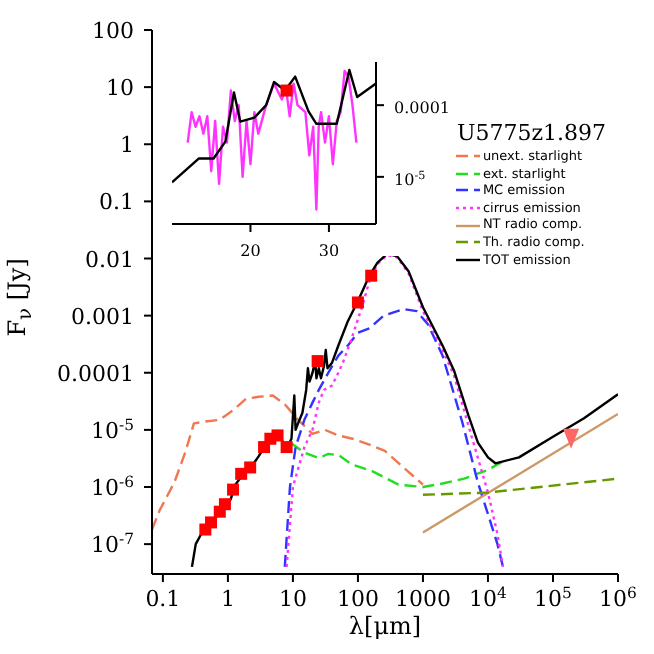 This screenshot has height=654, width=654. I want to click on x-axis-title: λ[μm], so click(385, 626).